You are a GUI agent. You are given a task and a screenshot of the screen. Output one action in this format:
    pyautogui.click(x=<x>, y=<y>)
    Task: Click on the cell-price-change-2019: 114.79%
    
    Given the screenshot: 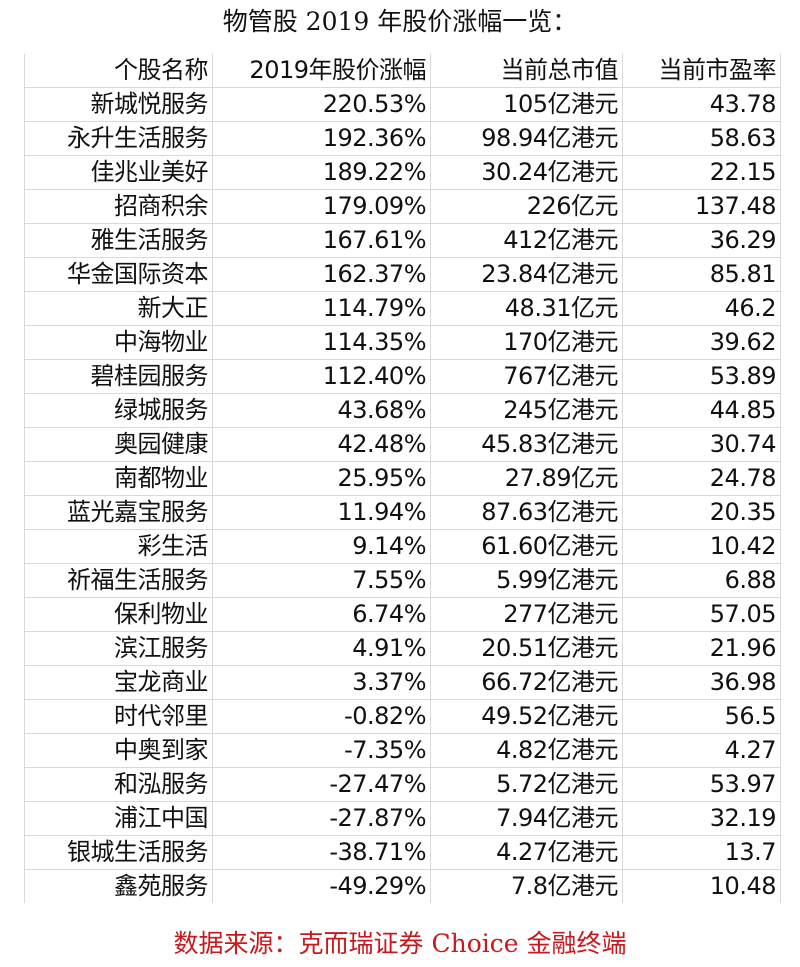 What is the action you would take?
    pyautogui.click(x=321, y=308)
    